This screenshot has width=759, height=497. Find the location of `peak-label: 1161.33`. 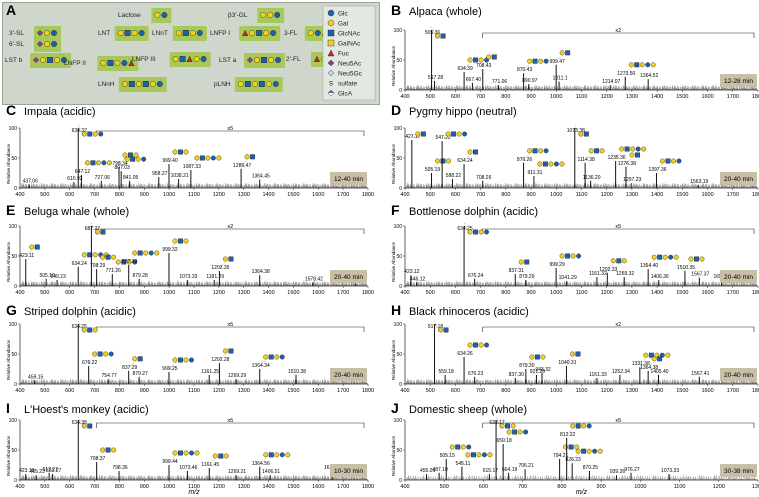

peak-label: 1161.33 is located at coordinates (598, 375).